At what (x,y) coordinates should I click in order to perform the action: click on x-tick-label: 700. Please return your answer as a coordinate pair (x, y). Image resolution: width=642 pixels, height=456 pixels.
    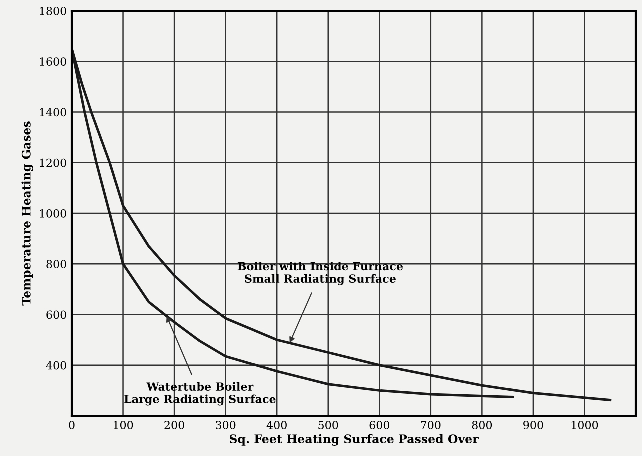
    Looking at the image, I should click on (431, 425).